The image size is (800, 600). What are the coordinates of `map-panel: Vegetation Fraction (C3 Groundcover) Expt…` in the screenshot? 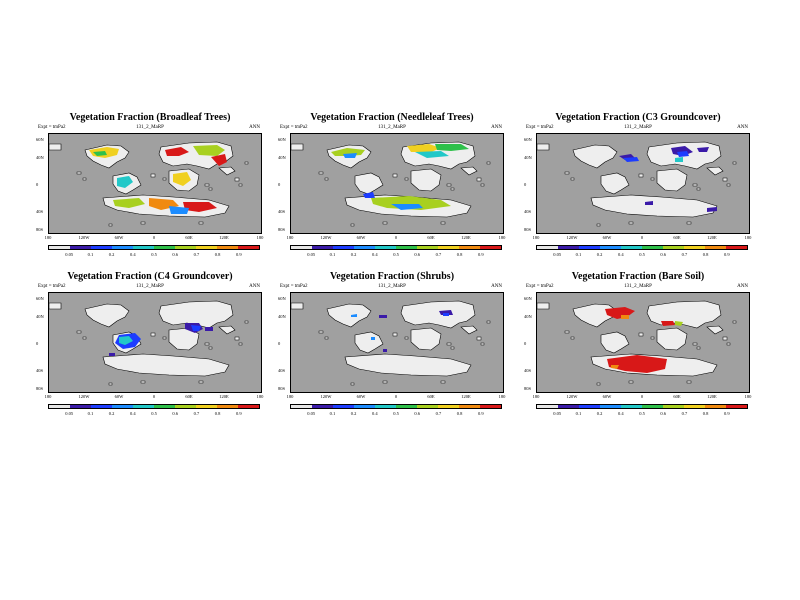 It's located at (638, 192).